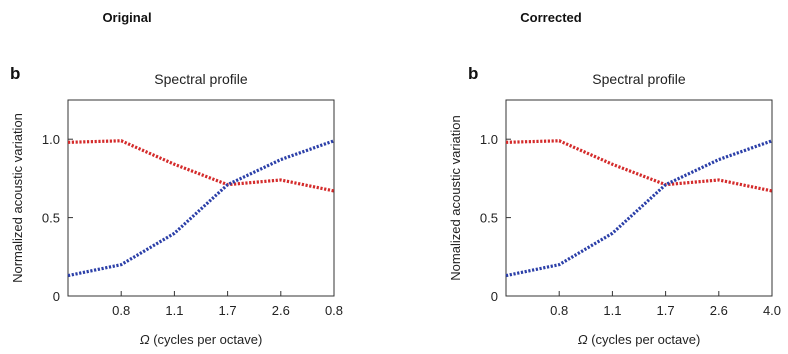  I want to click on y-axis-label: Nomalized acoustic variation, so click(455, 197).